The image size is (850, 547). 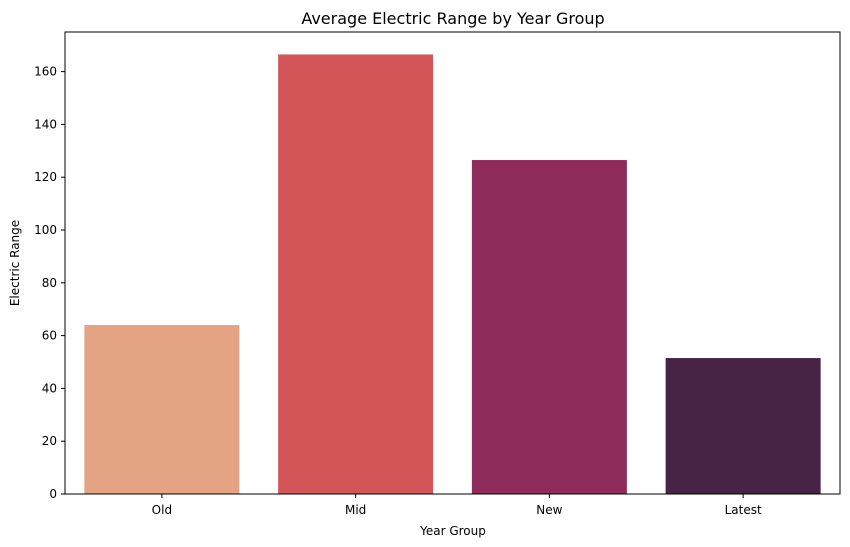 I want to click on x-tick-label: New, so click(x=549, y=510).